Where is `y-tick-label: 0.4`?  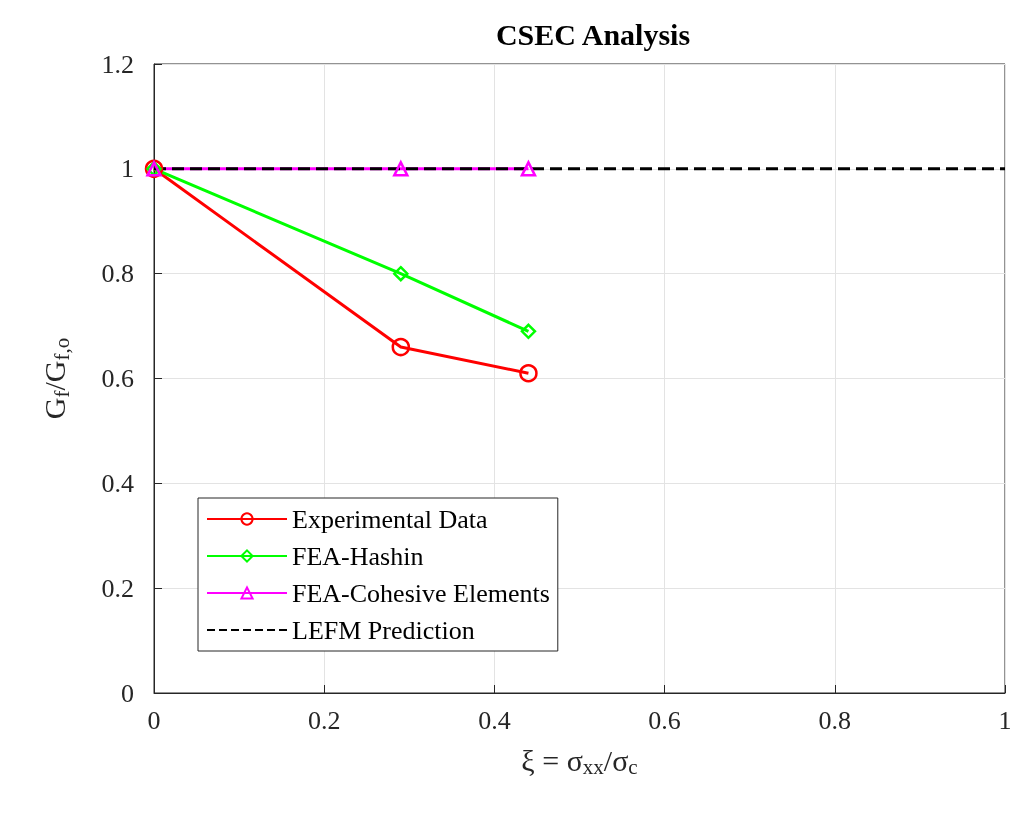
y-tick-label: 0.4 is located at coordinates (117, 483).